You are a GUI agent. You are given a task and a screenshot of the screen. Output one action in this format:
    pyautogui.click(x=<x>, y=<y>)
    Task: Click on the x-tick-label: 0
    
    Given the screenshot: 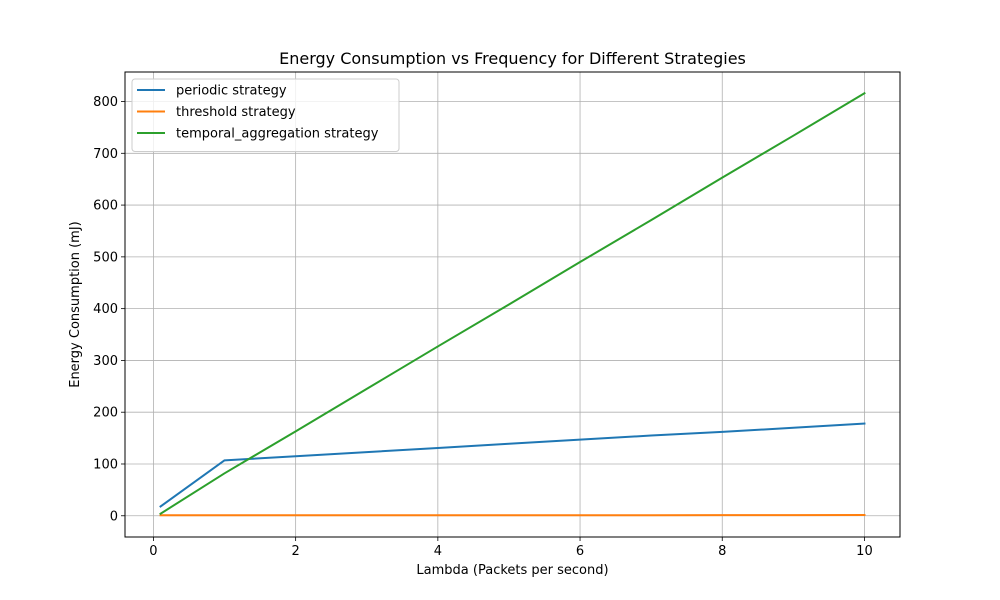 What is the action you would take?
    pyautogui.click(x=153, y=551)
    